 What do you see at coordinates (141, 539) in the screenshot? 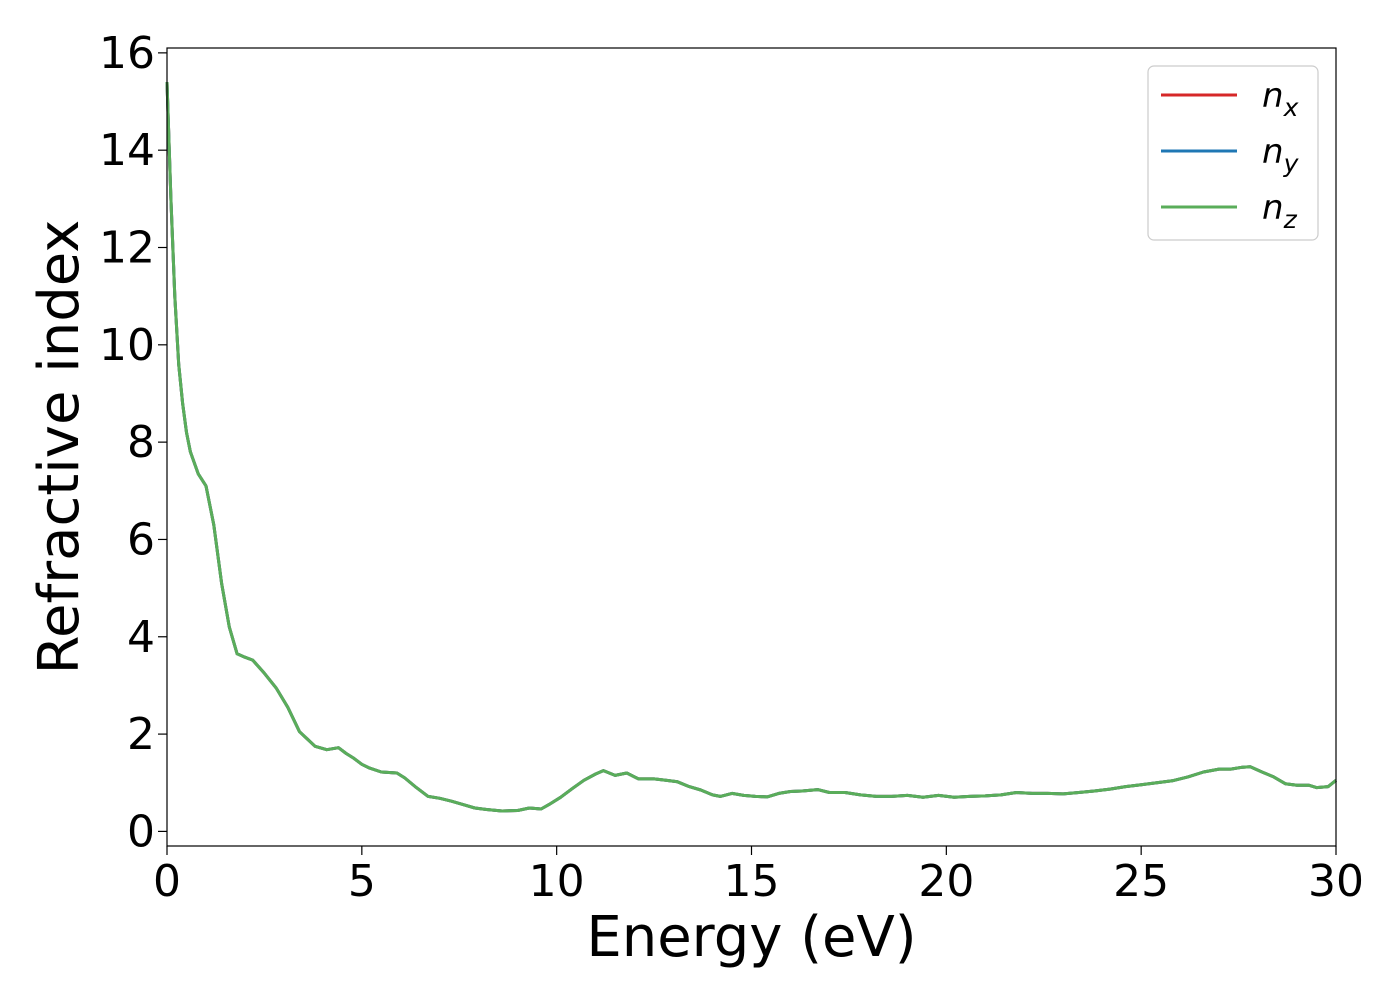
I see `y-tick-label: 6` at bounding box center [141, 539].